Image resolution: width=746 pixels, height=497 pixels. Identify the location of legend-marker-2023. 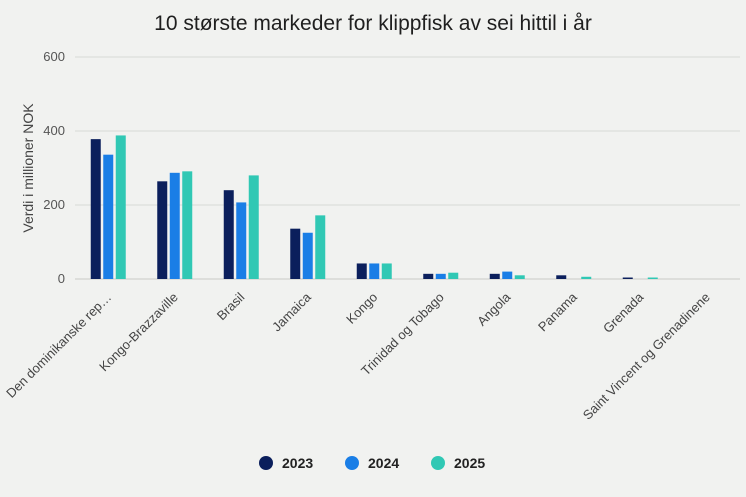
(266, 463).